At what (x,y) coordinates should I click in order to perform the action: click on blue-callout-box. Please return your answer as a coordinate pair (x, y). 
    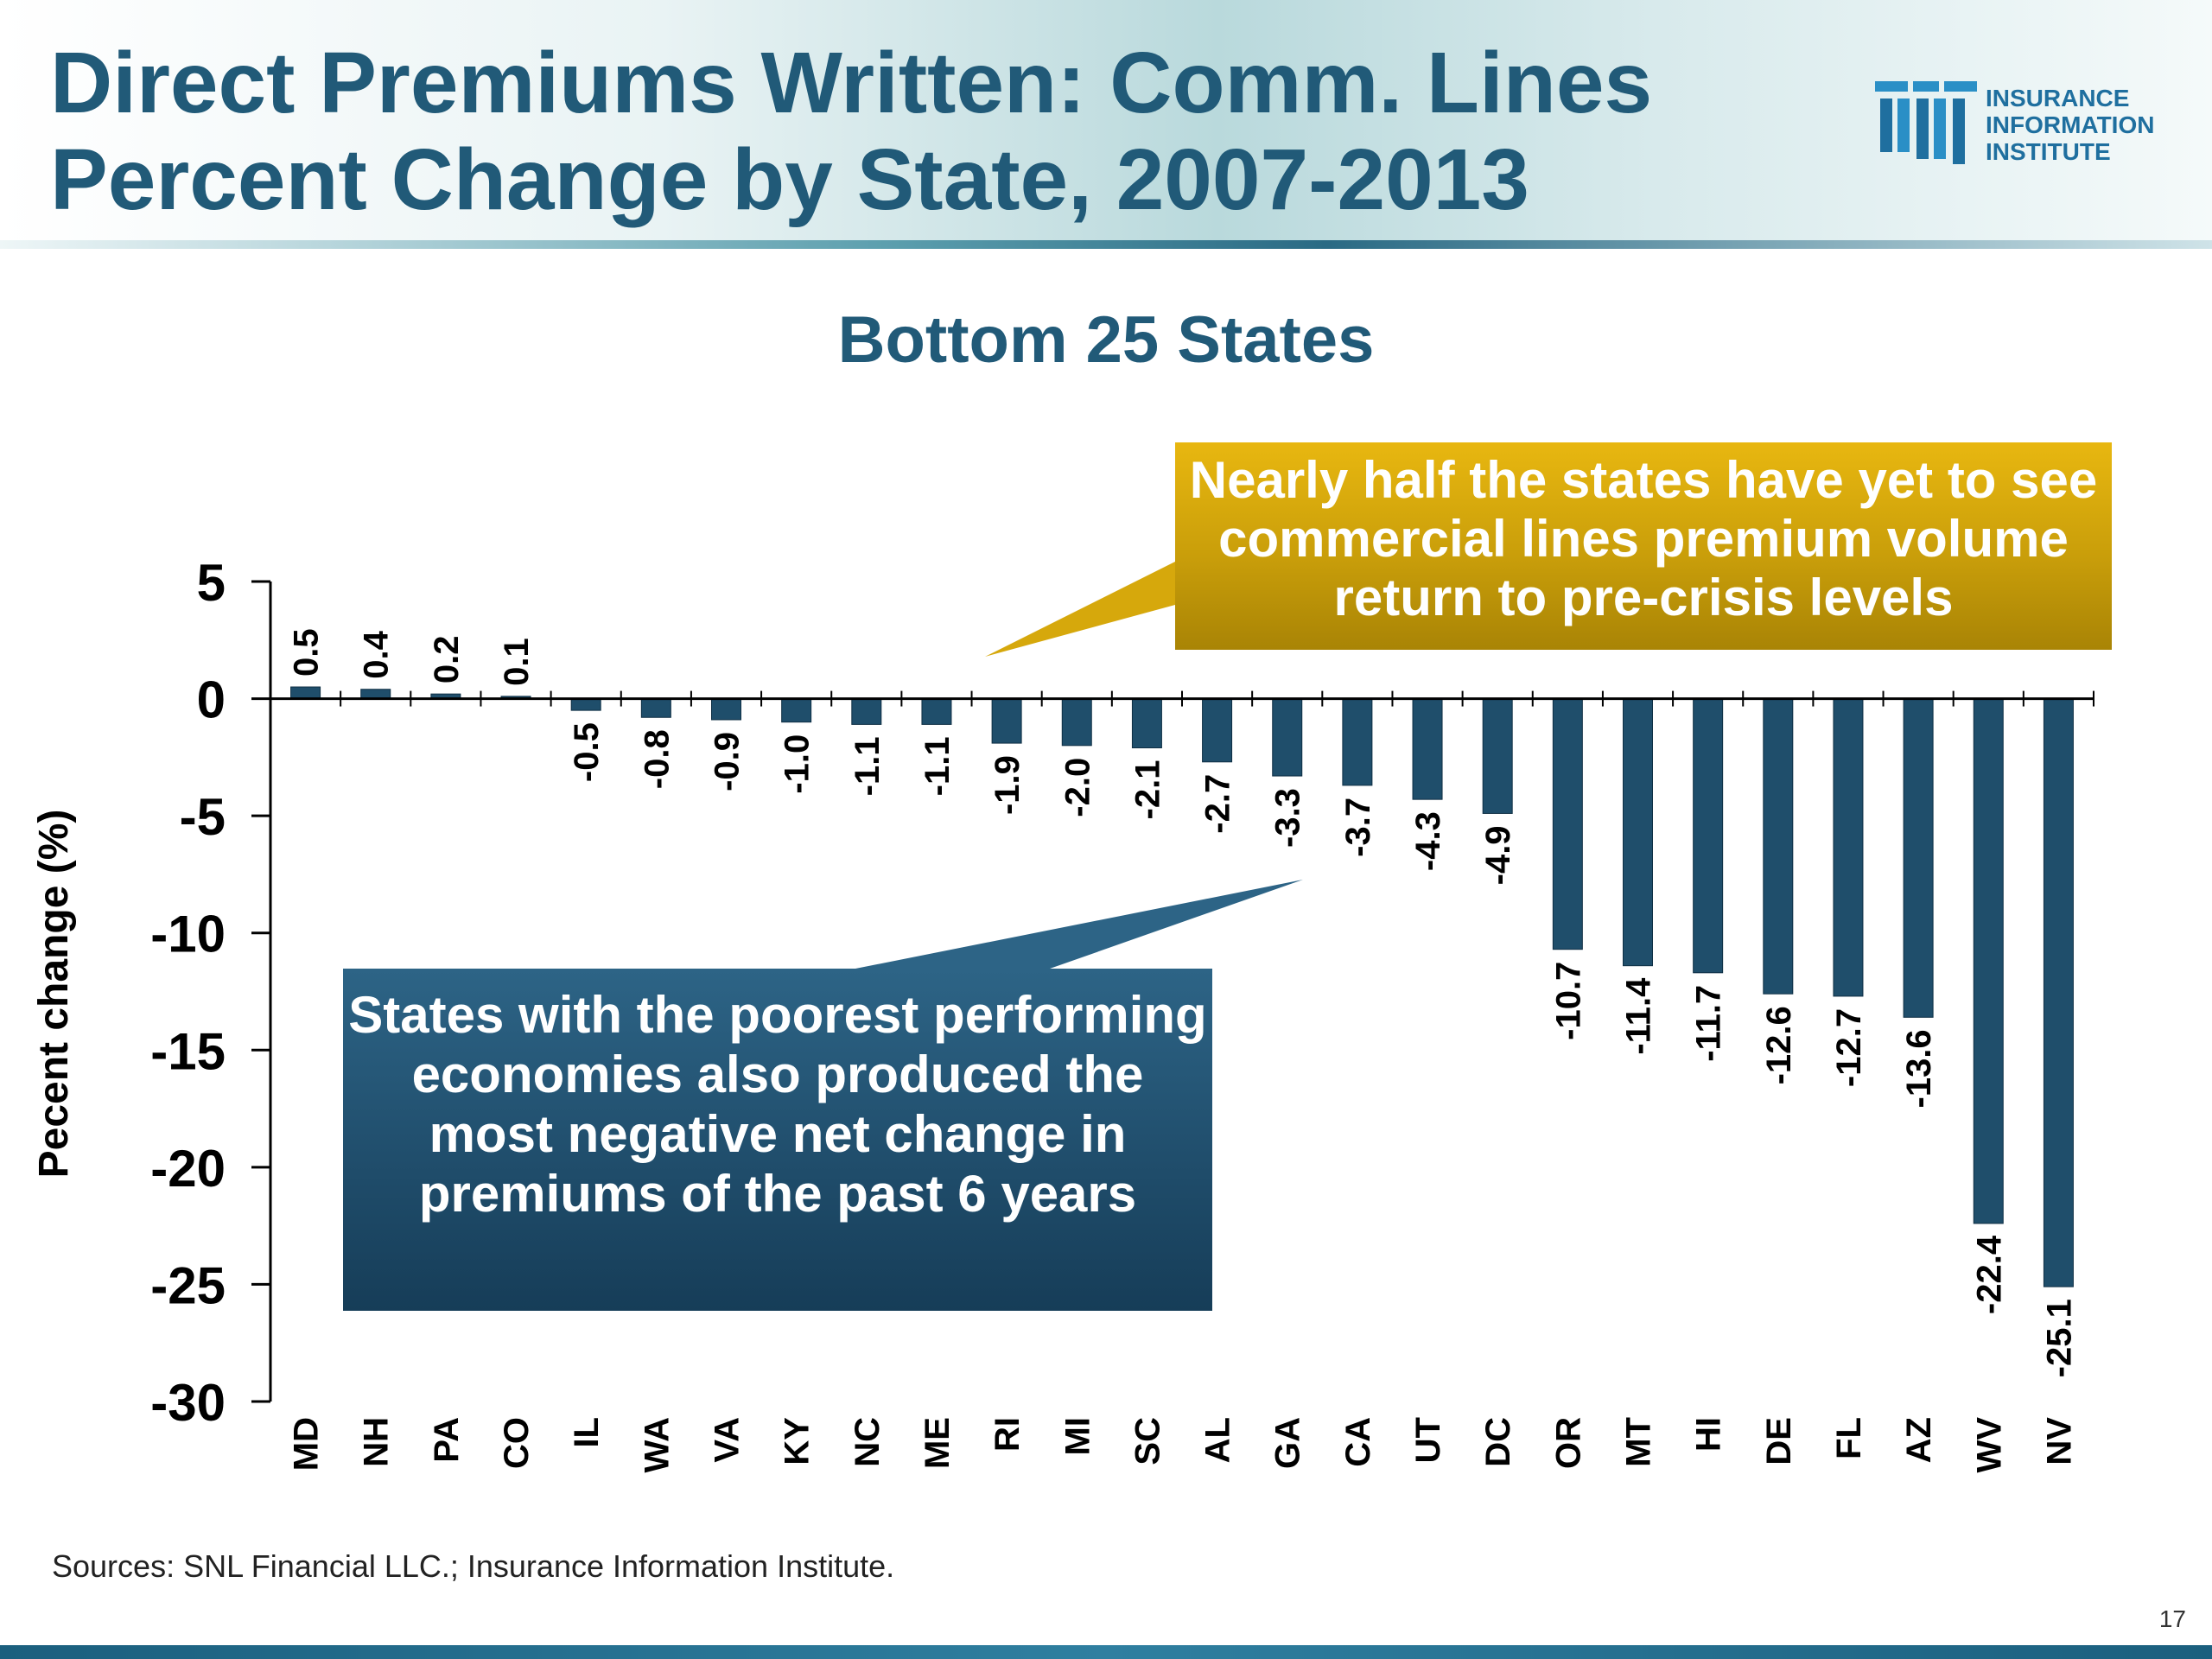
    Looking at the image, I should click on (777, 1140).